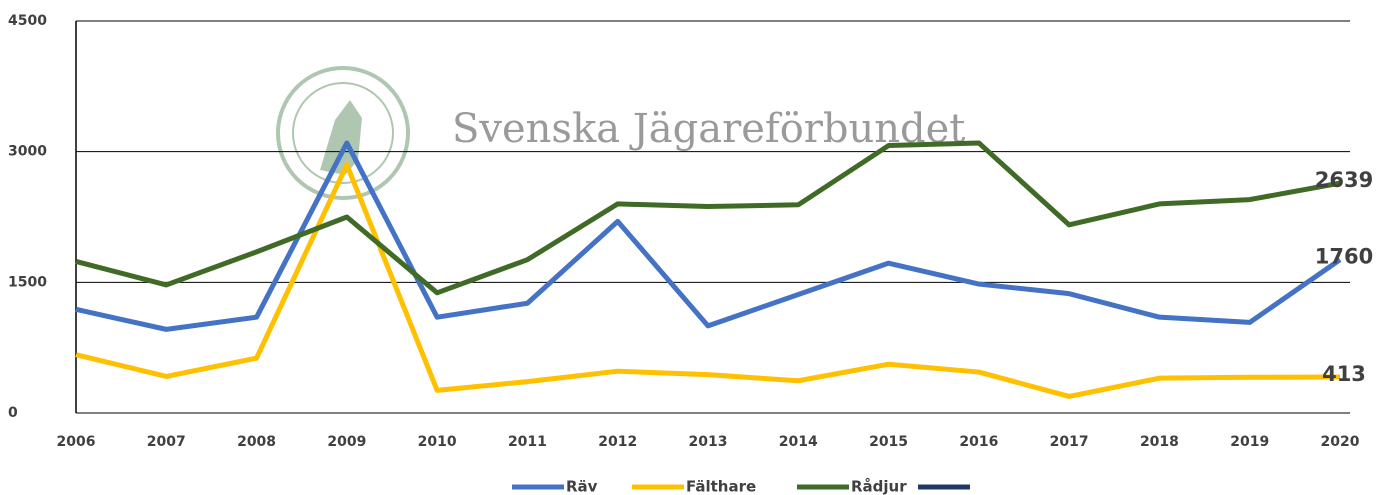 This screenshot has height=495, width=1390. What do you see at coordinates (1344, 180) in the screenshot?
I see `data-label: 2639` at bounding box center [1344, 180].